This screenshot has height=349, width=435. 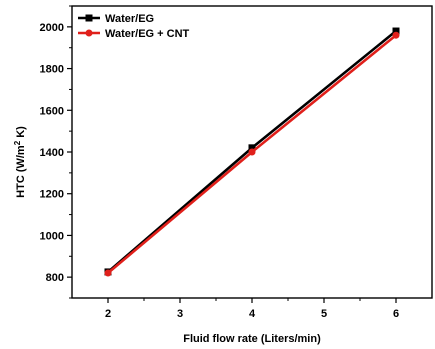 What do you see at coordinates (21, 133) in the screenshot?
I see `y-axis-label-tail: K)` at bounding box center [21, 133].